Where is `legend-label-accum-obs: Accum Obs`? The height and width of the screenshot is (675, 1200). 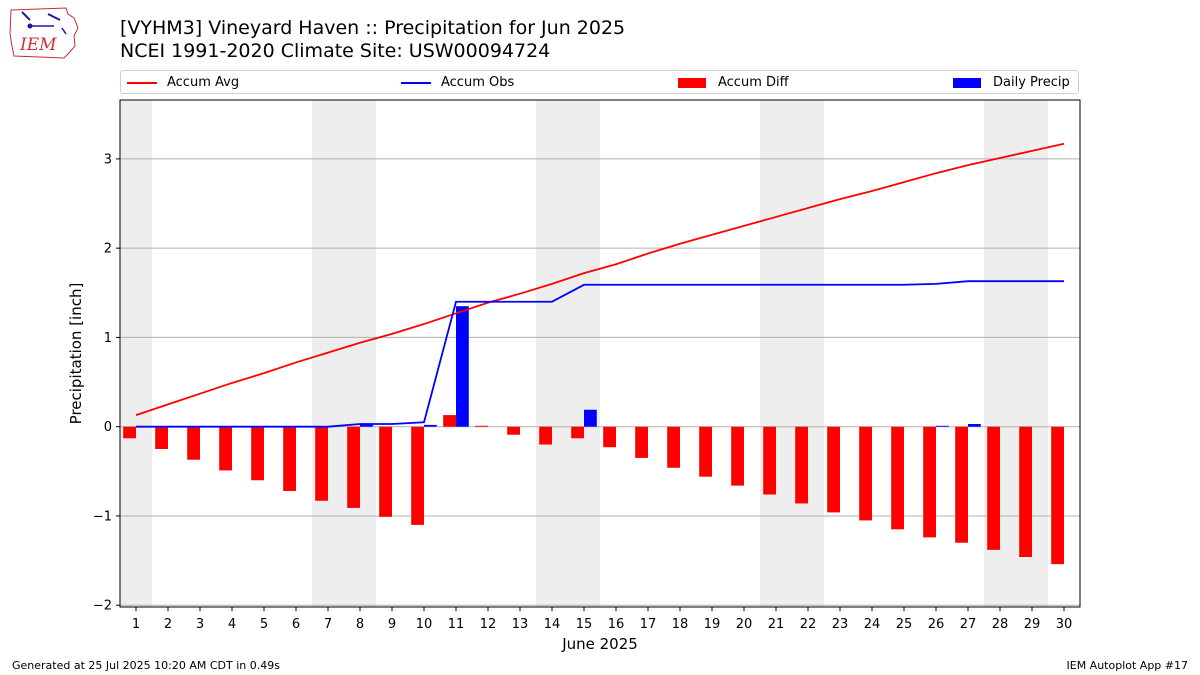
legend-label-accum-obs: Accum Obs is located at coordinates (478, 82).